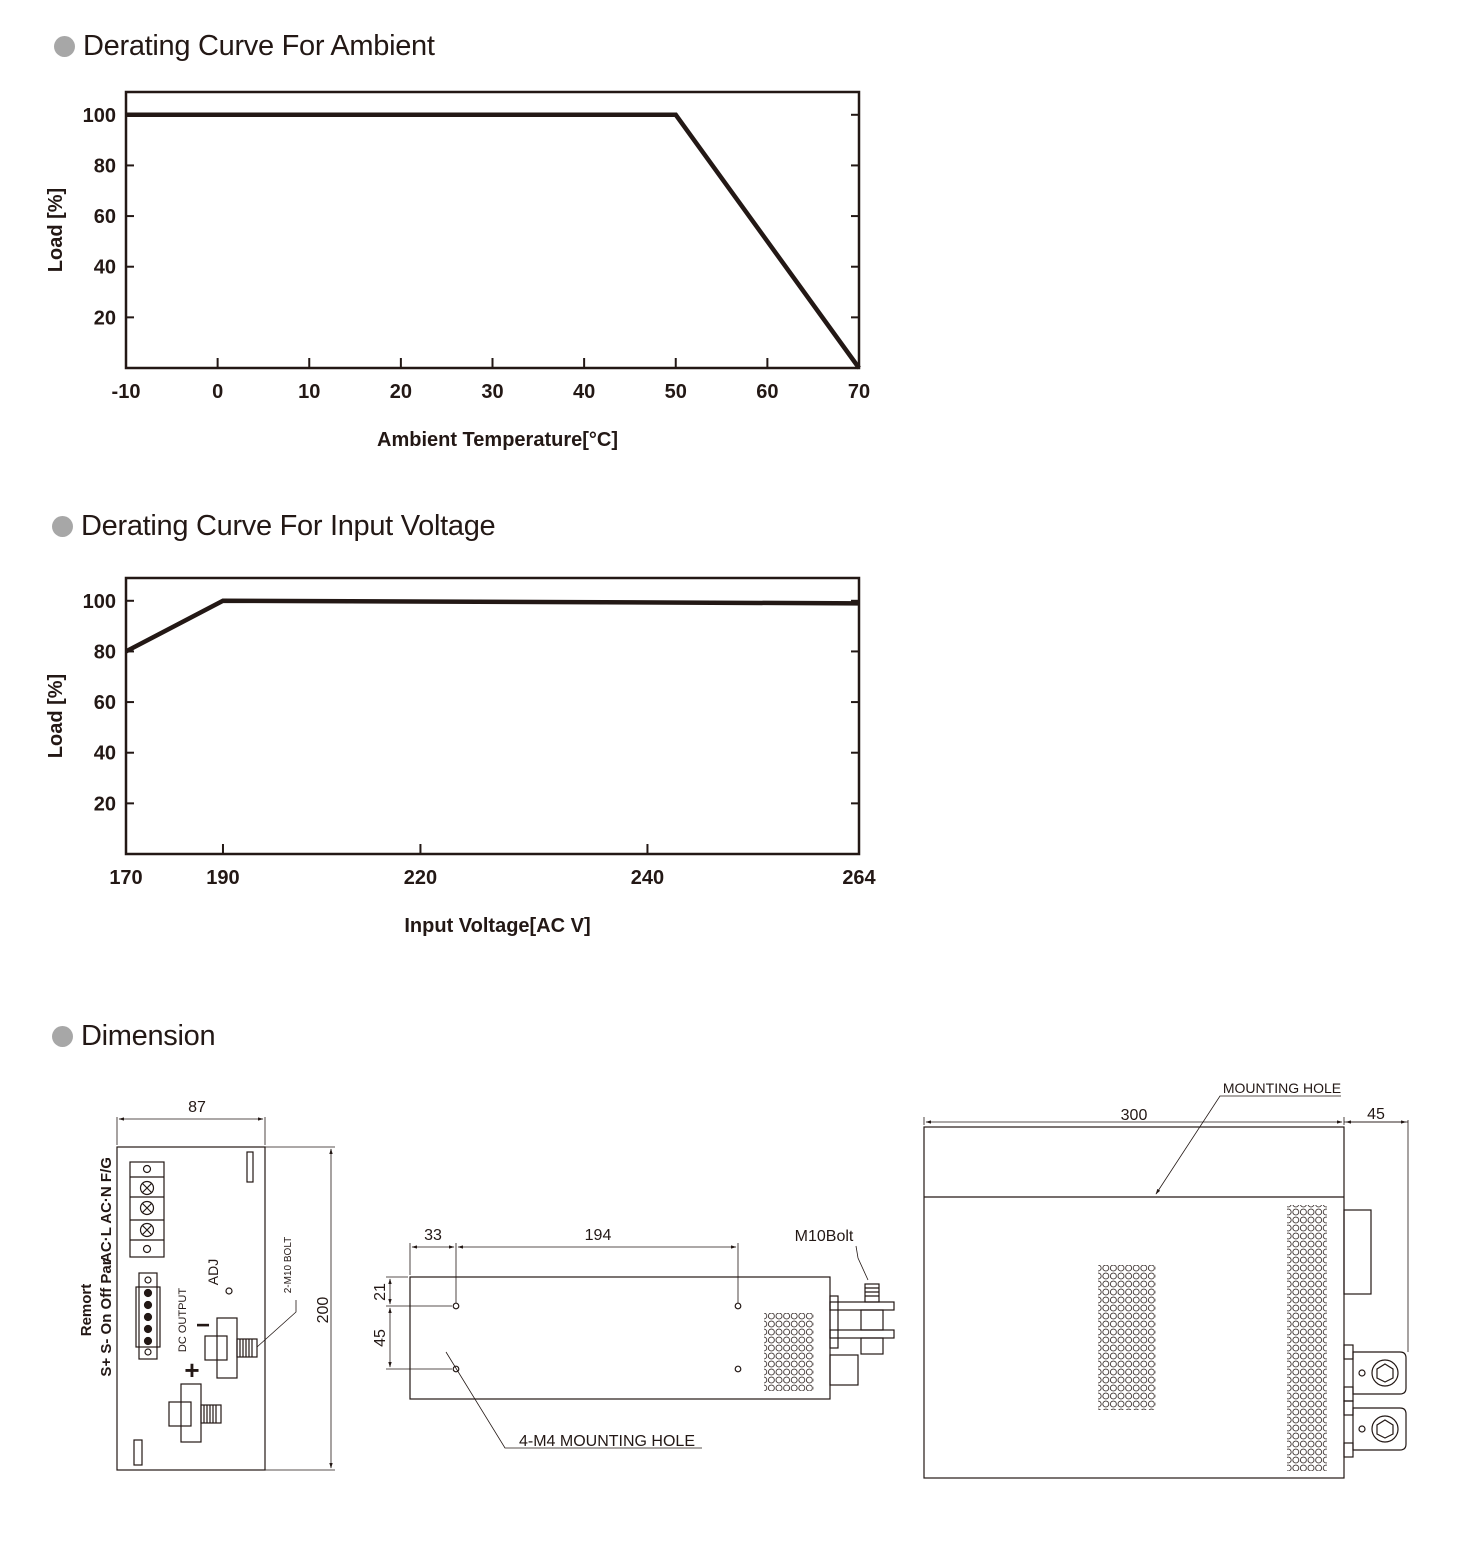 Image resolution: width=1458 pixels, height=1548 pixels. What do you see at coordinates (183, 1320) in the screenshot?
I see `dc-output-label: DC OUTPUT` at bounding box center [183, 1320].